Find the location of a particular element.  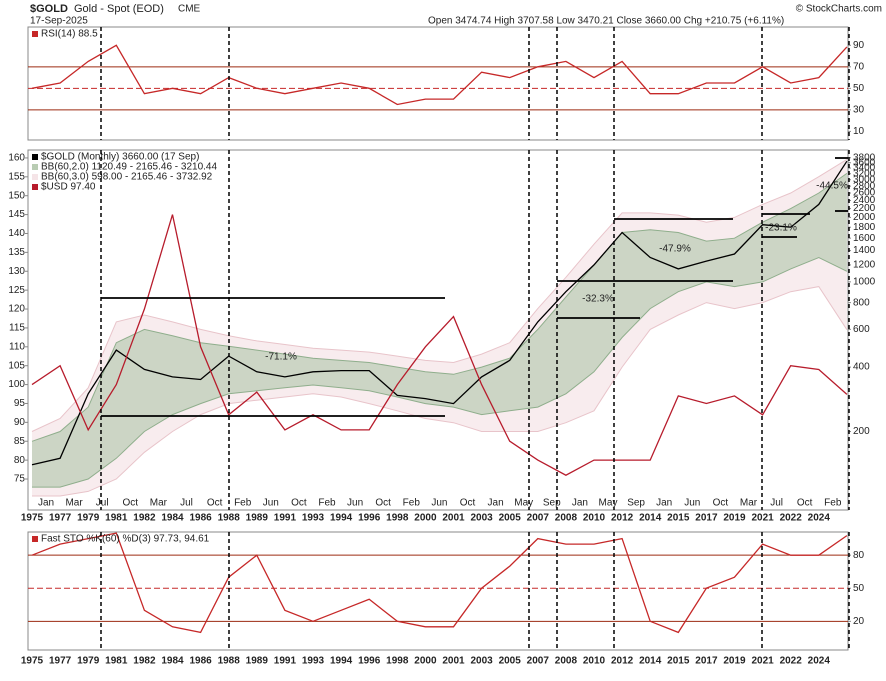

legend-label: $USD 97.40 is located at coordinates (68, 187).